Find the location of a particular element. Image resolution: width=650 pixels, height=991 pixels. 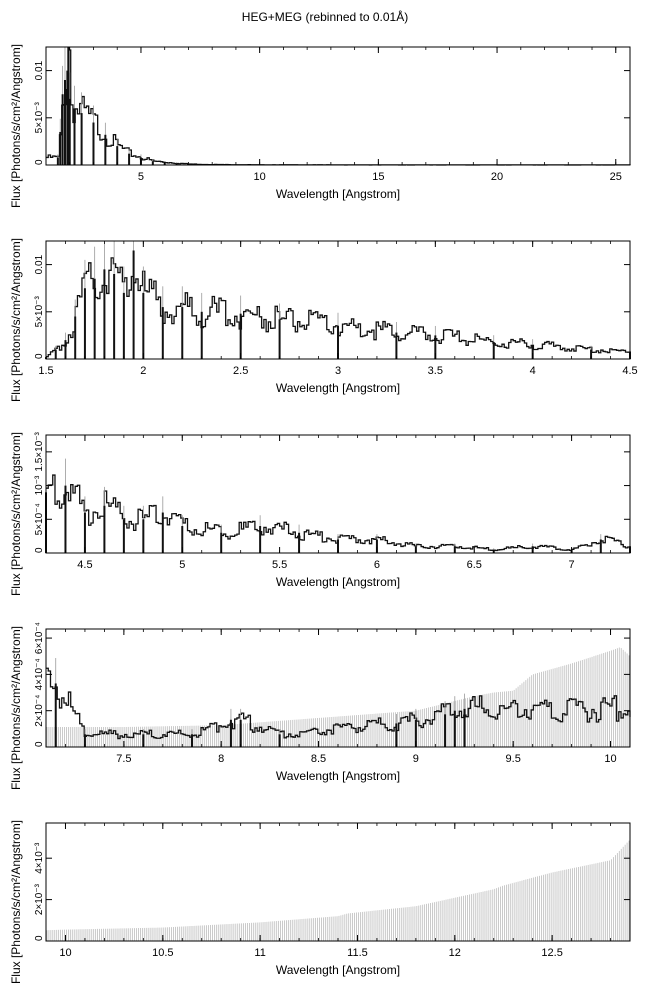

x-tick-label: 11.5 is located at coordinates (357, 953).